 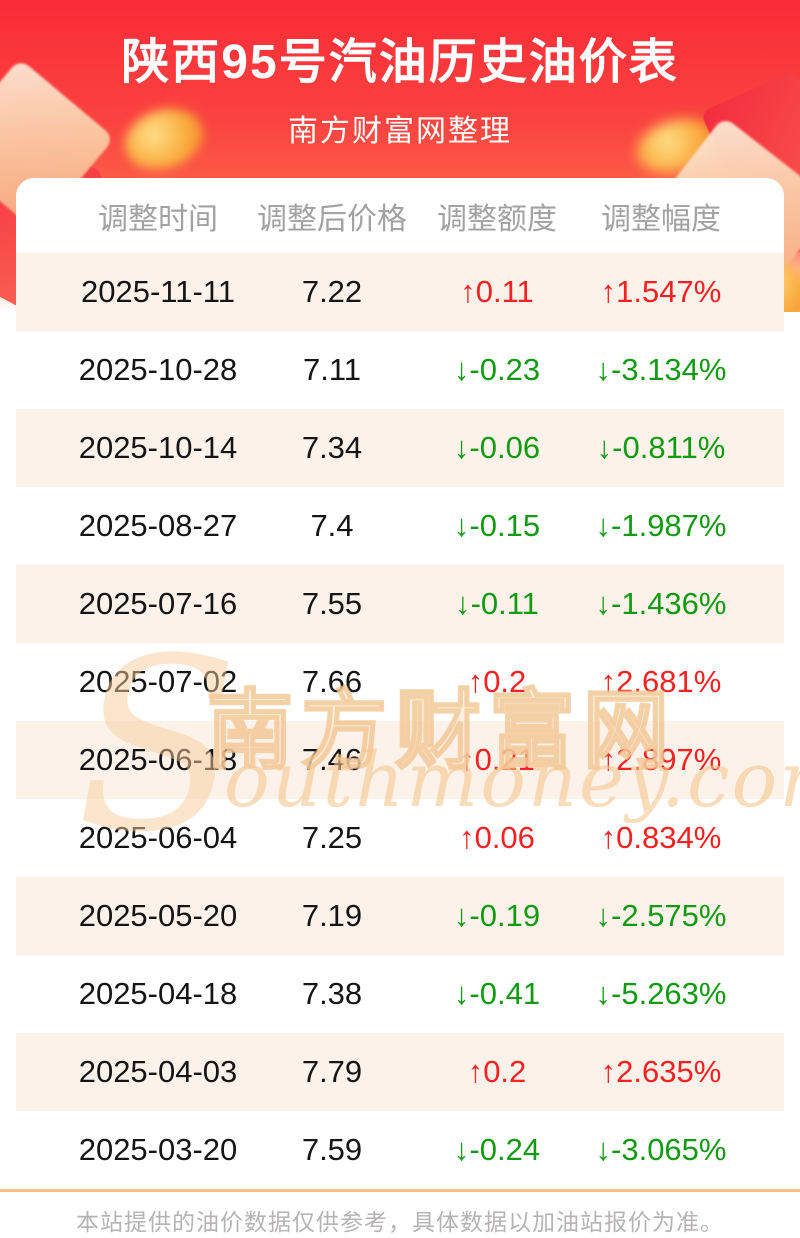 I want to click on cell-price: 7.66, so click(x=332, y=681).